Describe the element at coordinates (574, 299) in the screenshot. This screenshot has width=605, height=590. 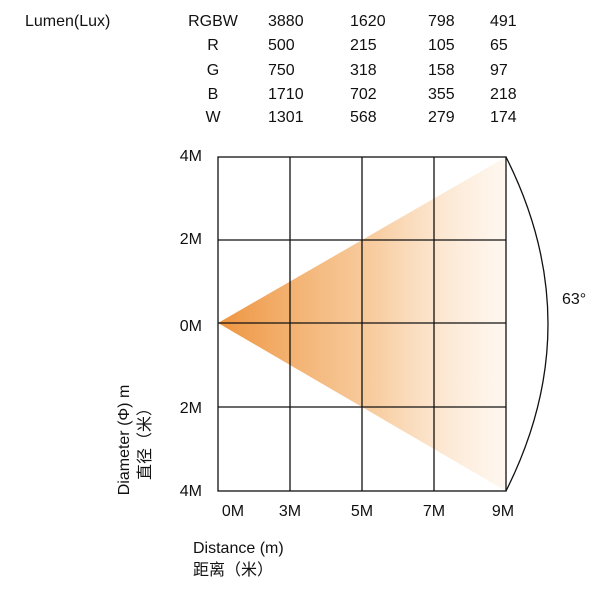
I see `angle-label: 63°` at that location.